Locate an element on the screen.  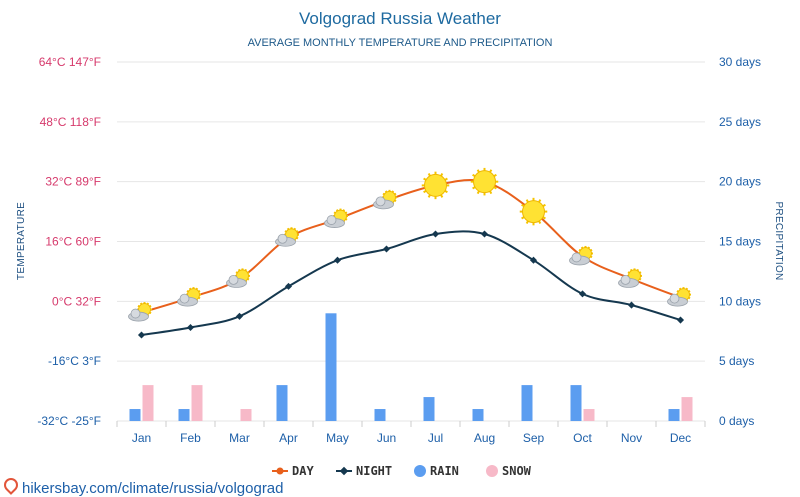
chart-title: Volgograd Russia Weather is located at coordinates (400, 18).